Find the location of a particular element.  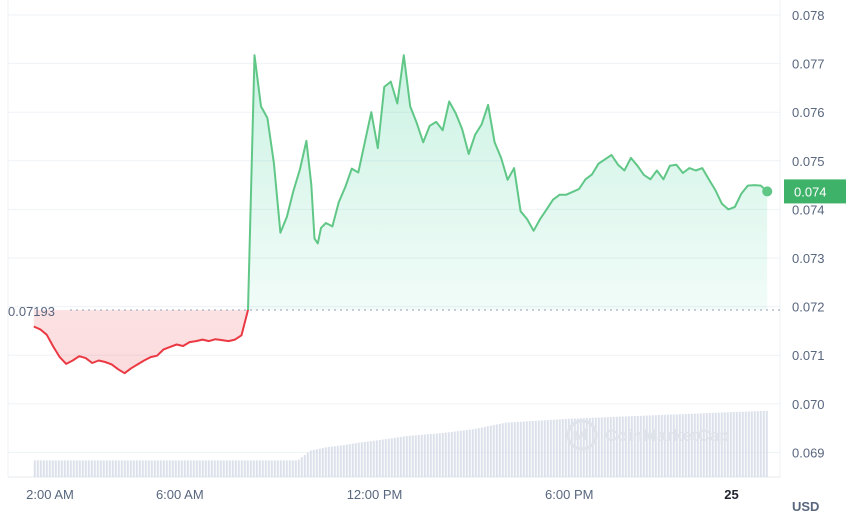

y-tick-label: 0.069 is located at coordinates (808, 452).